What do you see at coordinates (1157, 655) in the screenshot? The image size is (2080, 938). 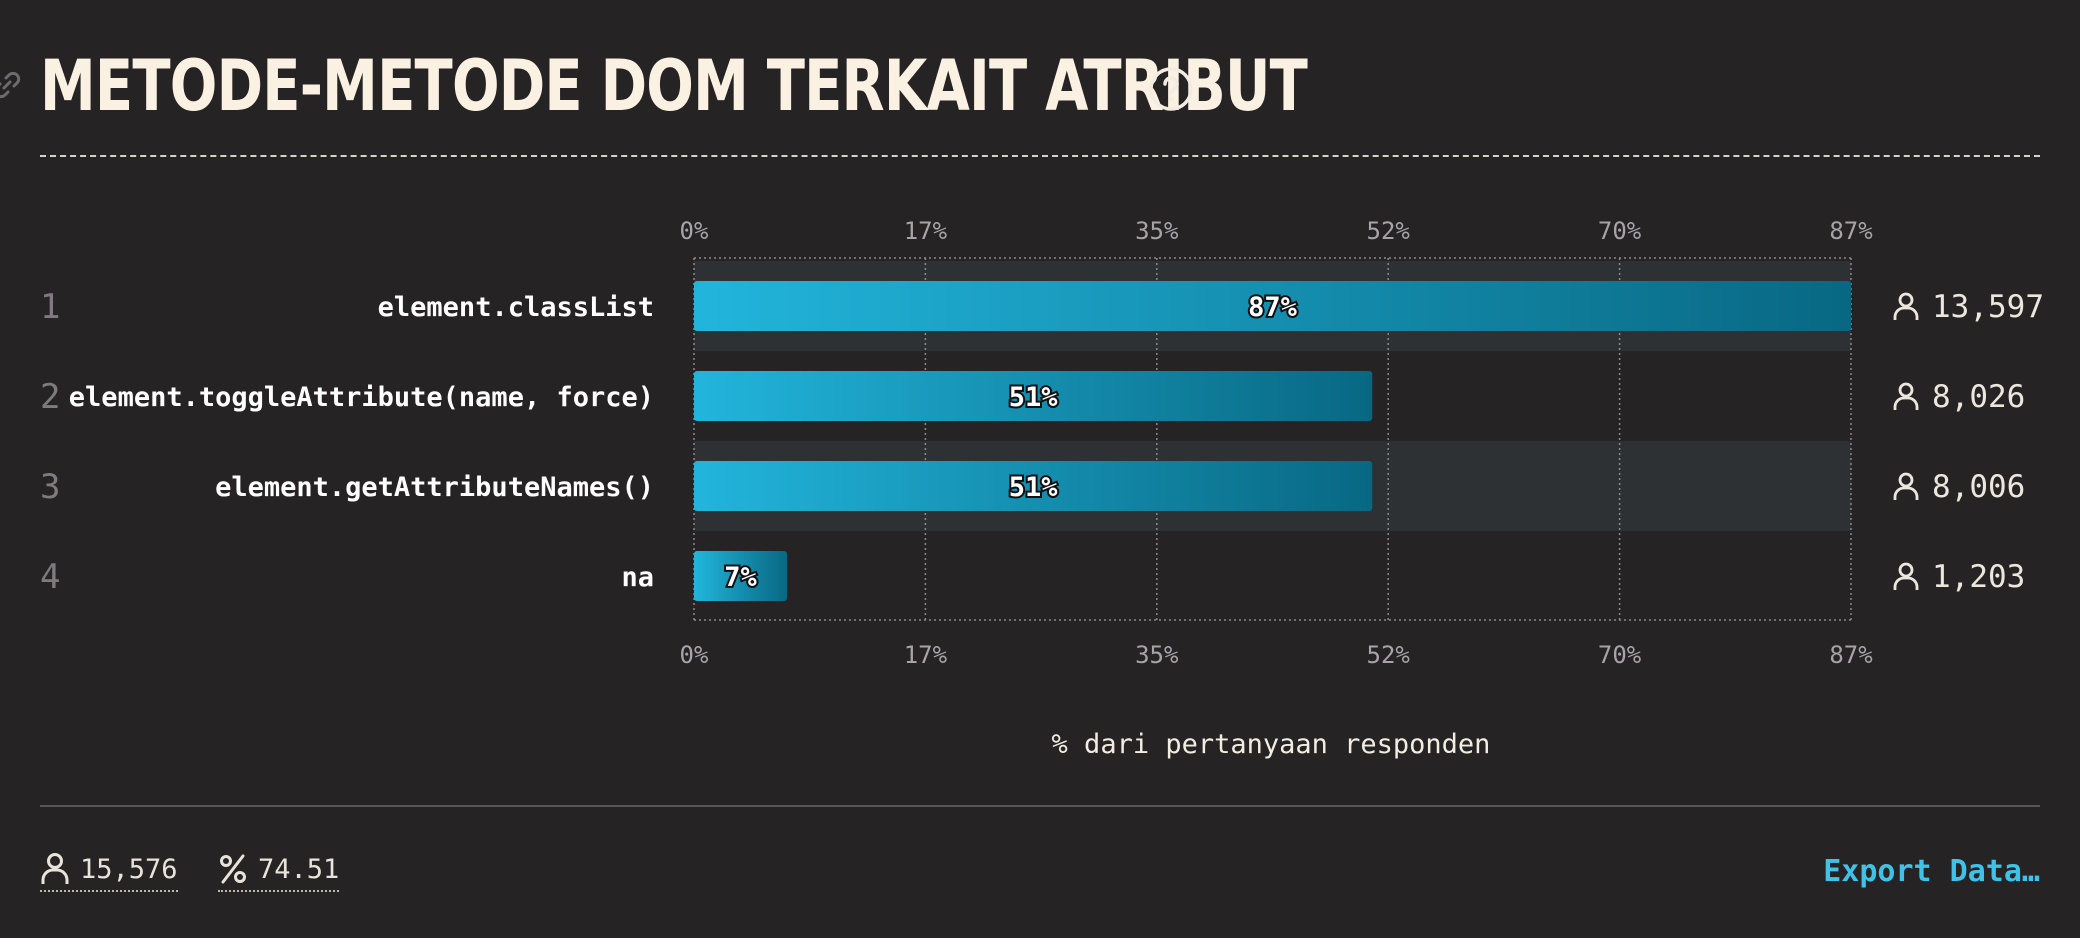 I see `x-tick-label-bottom: 35%` at bounding box center [1157, 655].